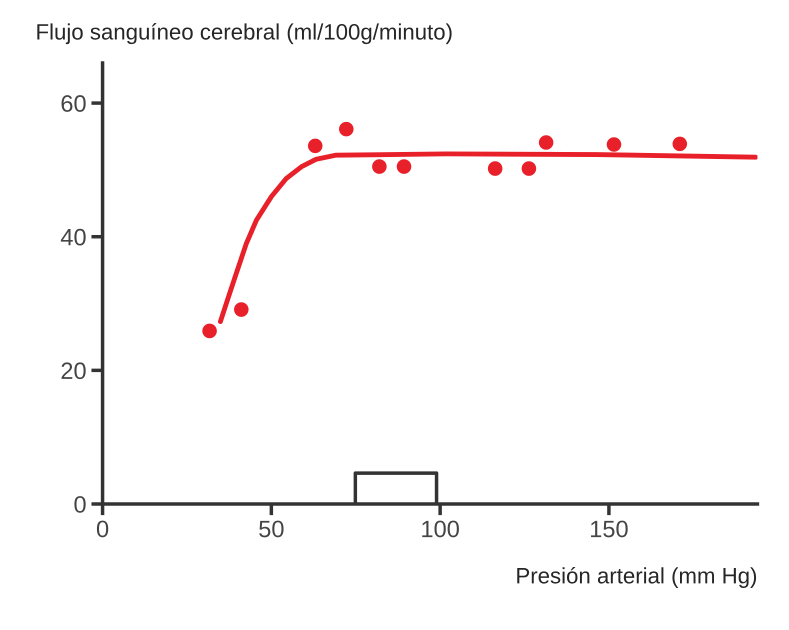 This screenshot has width=789, height=630. What do you see at coordinates (244, 33) in the screenshot?
I see `y-axis-title: Flujo sanguíneo cerebral (ml/100g/minuto)` at bounding box center [244, 33].